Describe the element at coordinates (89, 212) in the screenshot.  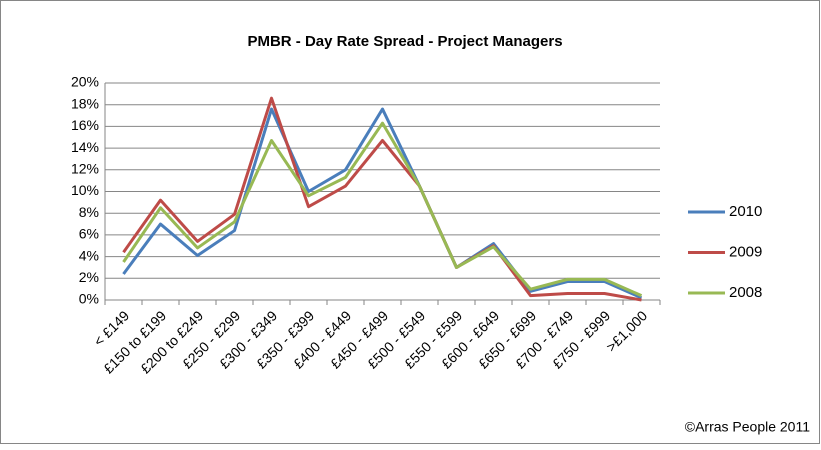
I see `y-tick-label: 8%` at that location.